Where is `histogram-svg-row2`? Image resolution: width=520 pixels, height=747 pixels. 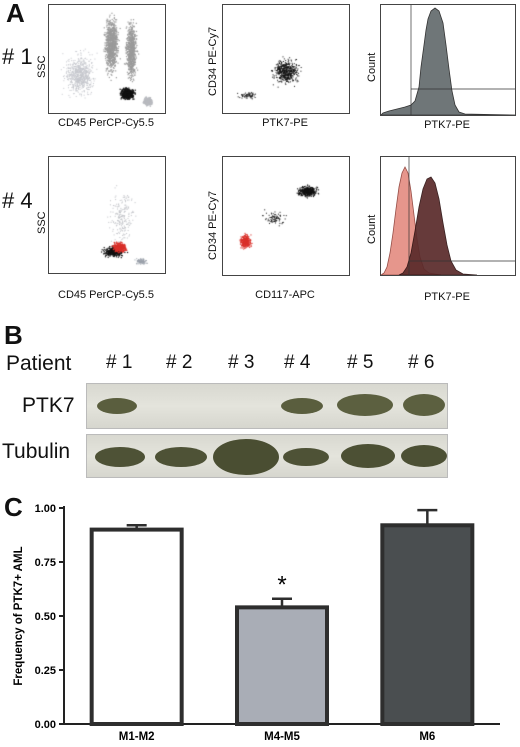 histogram-svg-row2 is located at coordinates (448, 216).